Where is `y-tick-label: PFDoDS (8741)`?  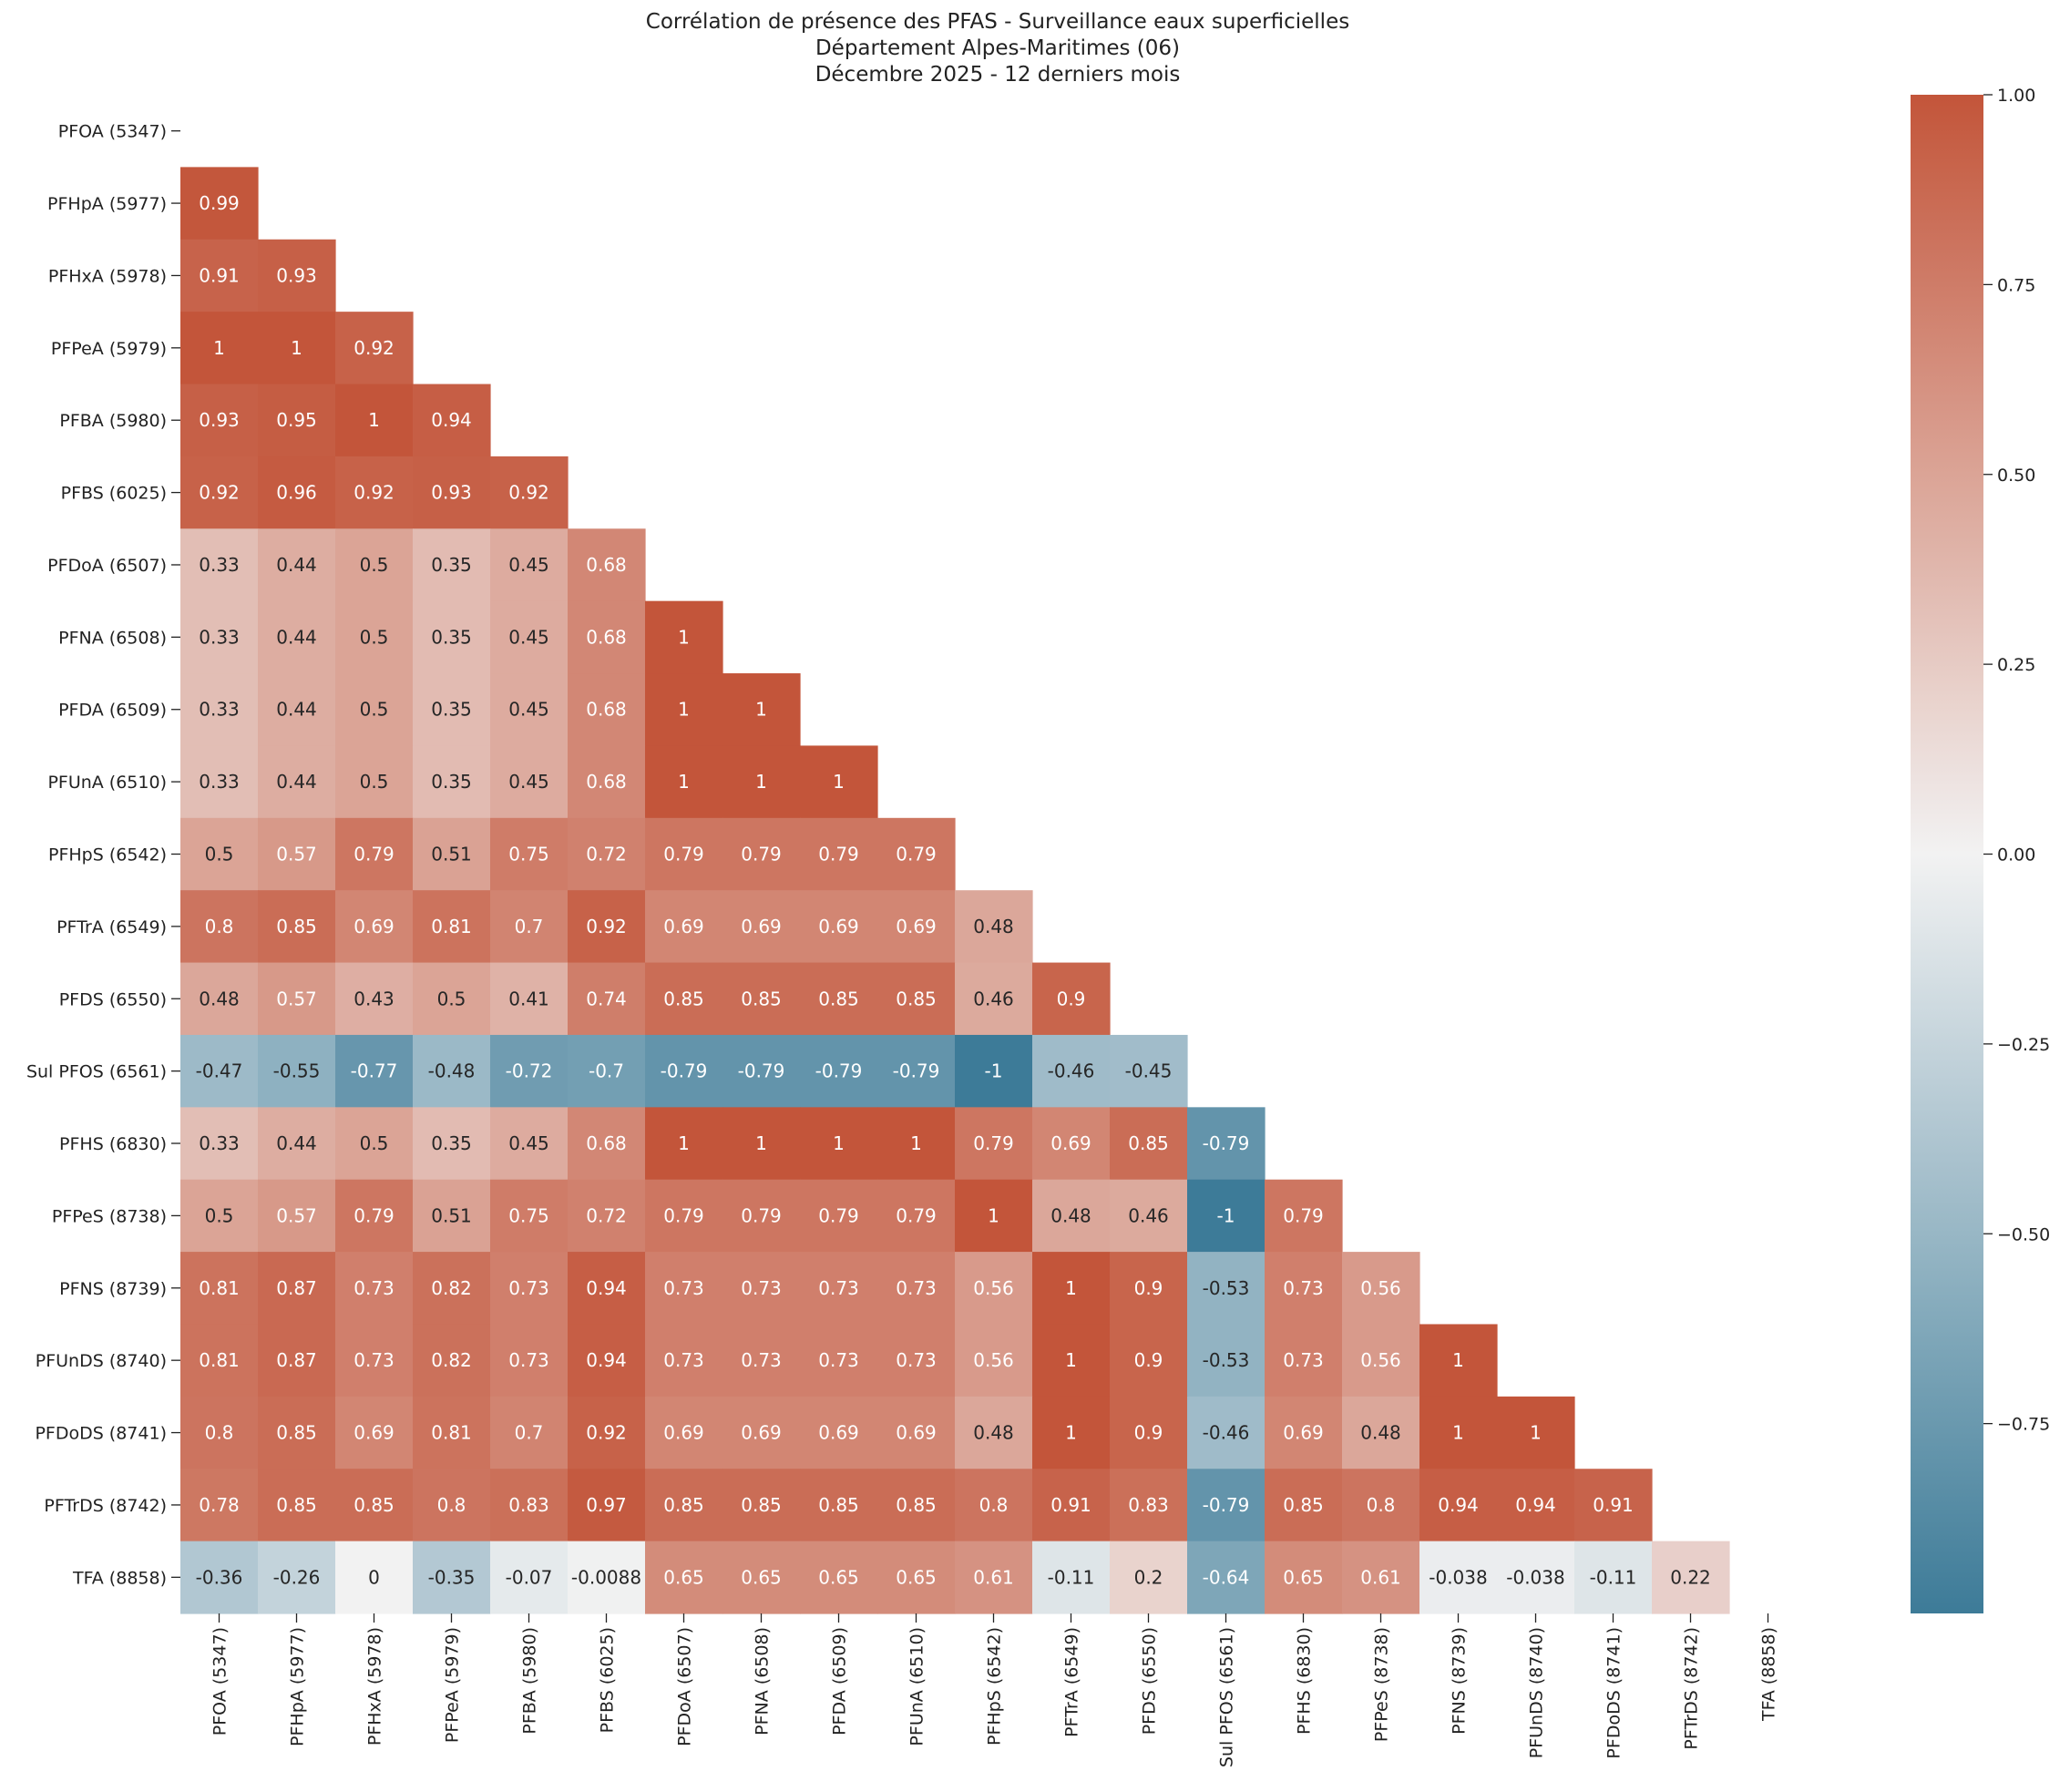 y-tick-label: PFDoDS (8741) is located at coordinates (101, 1434).